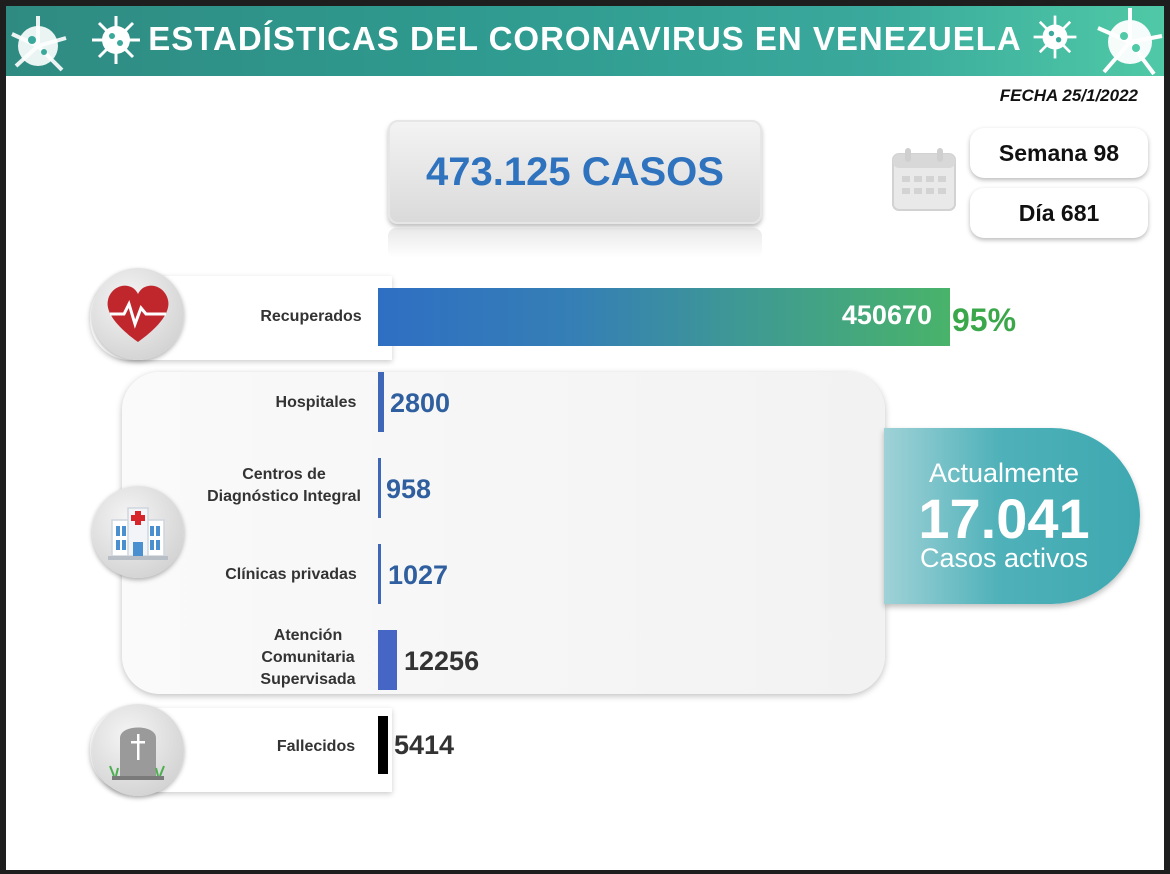 This screenshot has width=1170, height=874. I want to click on active-cases-line3: Casos activos, so click(1004, 558).